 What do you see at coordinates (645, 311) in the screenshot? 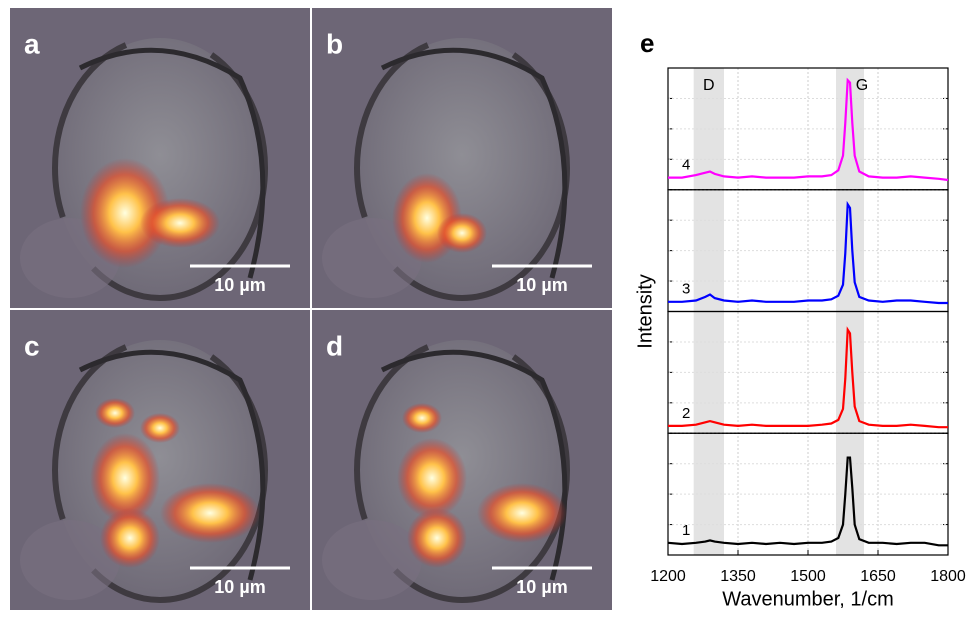
I see `y-axis-label: Intensity` at bounding box center [645, 311].